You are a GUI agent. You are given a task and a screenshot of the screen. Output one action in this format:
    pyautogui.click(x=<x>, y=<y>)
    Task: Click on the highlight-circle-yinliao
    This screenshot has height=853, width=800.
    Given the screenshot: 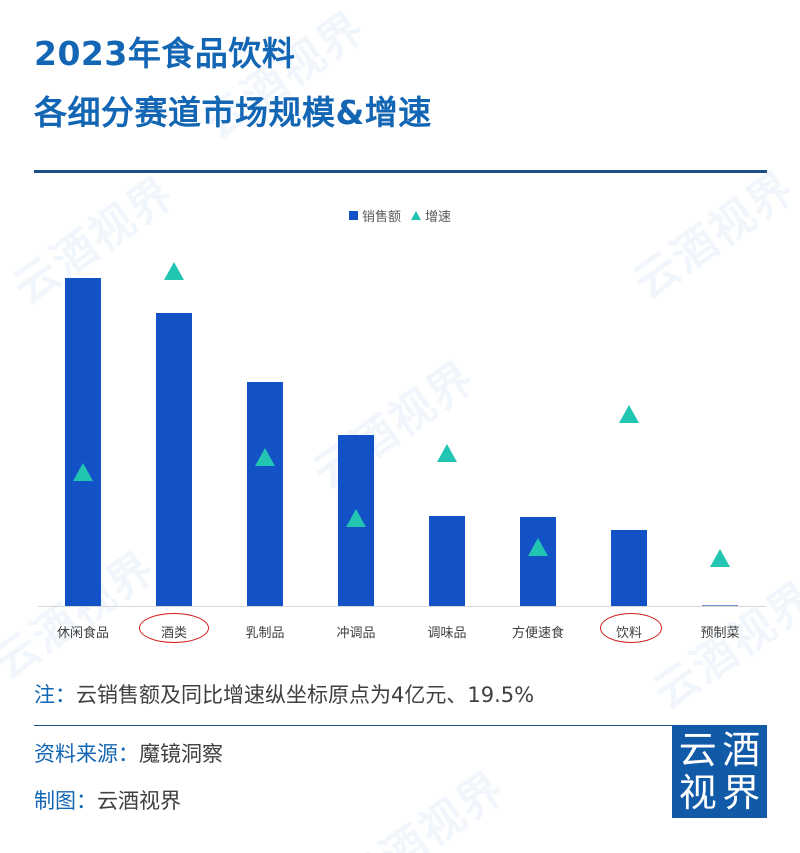 What is the action you would take?
    pyautogui.click(x=631, y=628)
    